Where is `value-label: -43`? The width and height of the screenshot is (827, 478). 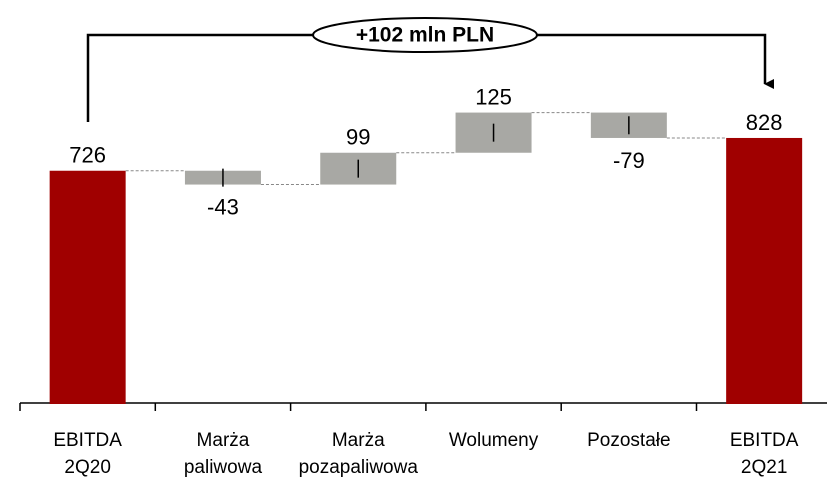
value-label: -43 is located at coordinates (223, 206).